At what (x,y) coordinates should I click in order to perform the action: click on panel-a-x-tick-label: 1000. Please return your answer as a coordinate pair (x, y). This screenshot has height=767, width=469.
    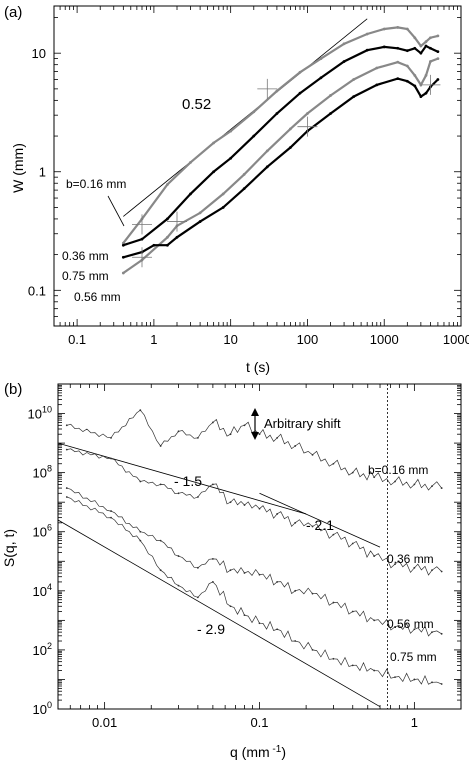
    Looking at the image, I should click on (384, 339).